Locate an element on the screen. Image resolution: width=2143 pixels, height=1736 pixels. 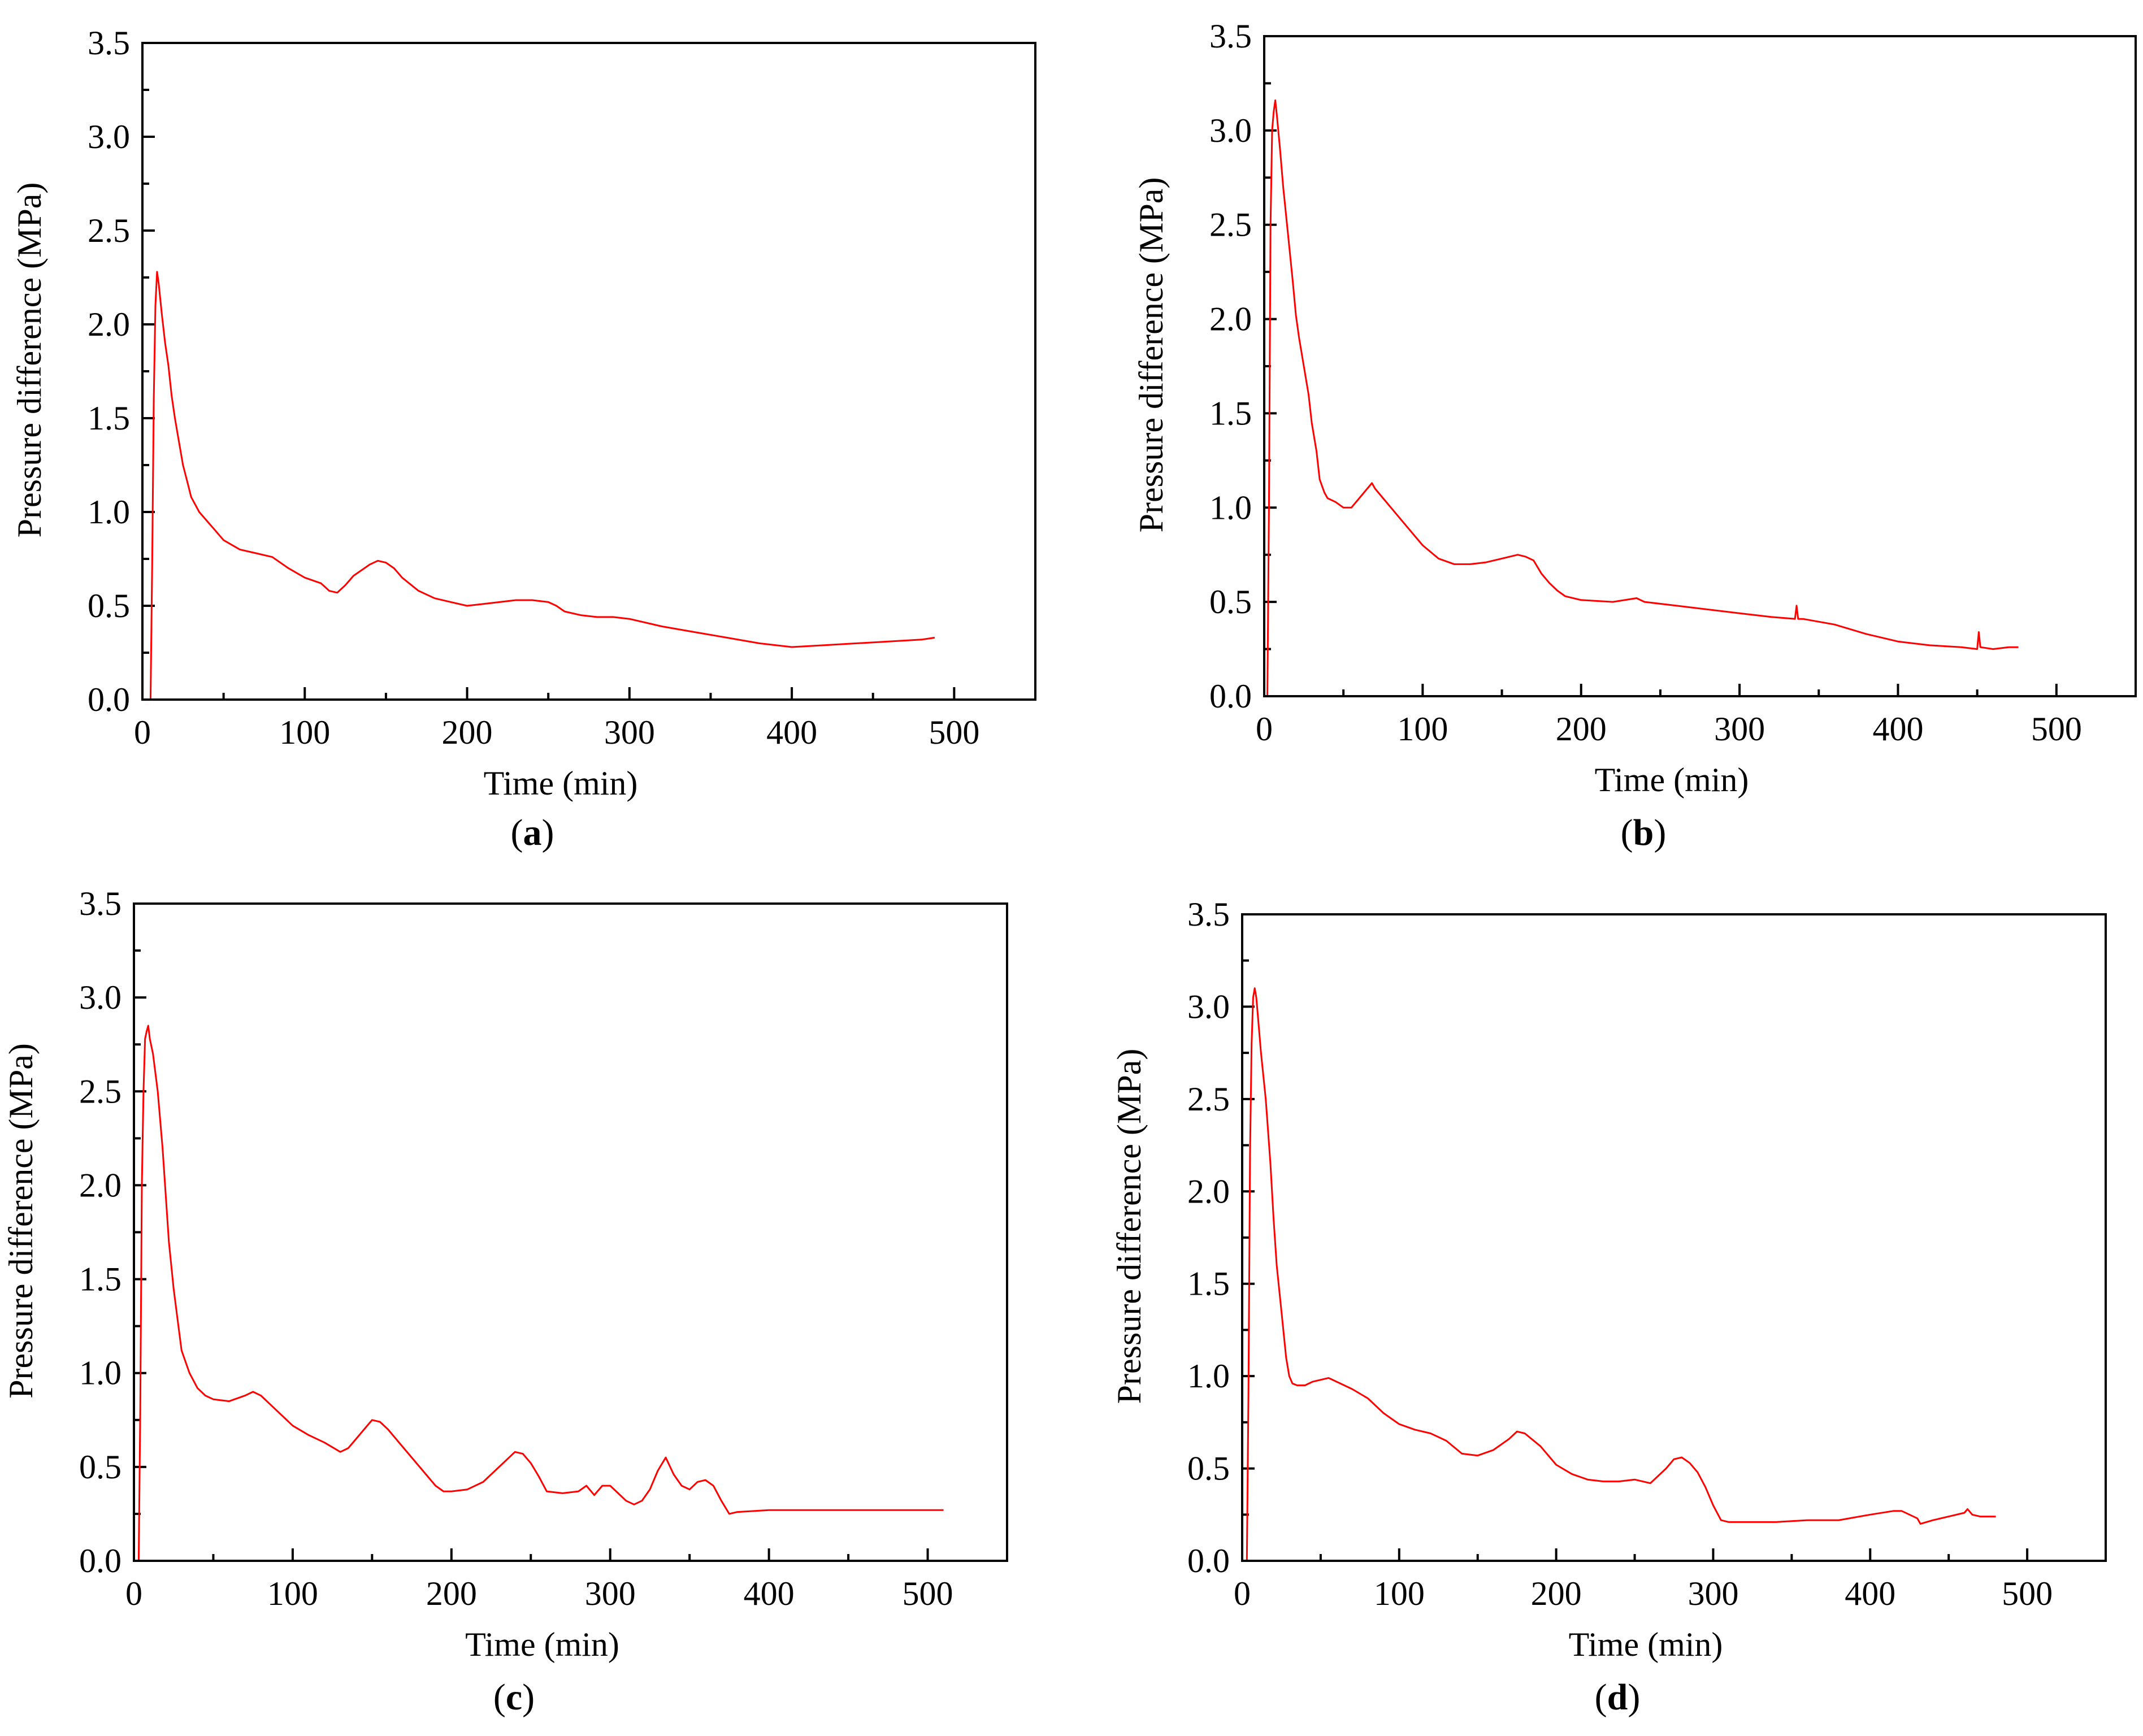
panel-letter-d: d is located at coordinates (1618, 1697).